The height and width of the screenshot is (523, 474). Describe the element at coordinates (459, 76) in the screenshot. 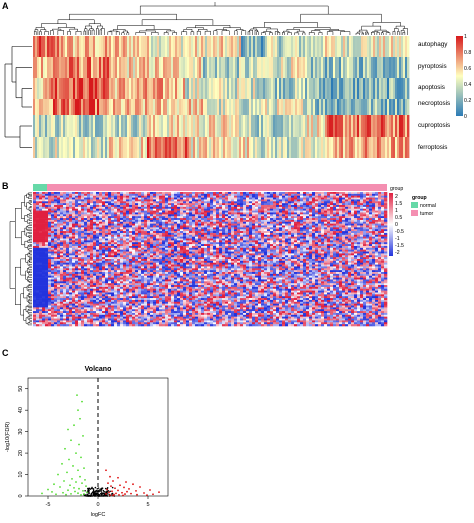

I see `colorbar-a` at that location.